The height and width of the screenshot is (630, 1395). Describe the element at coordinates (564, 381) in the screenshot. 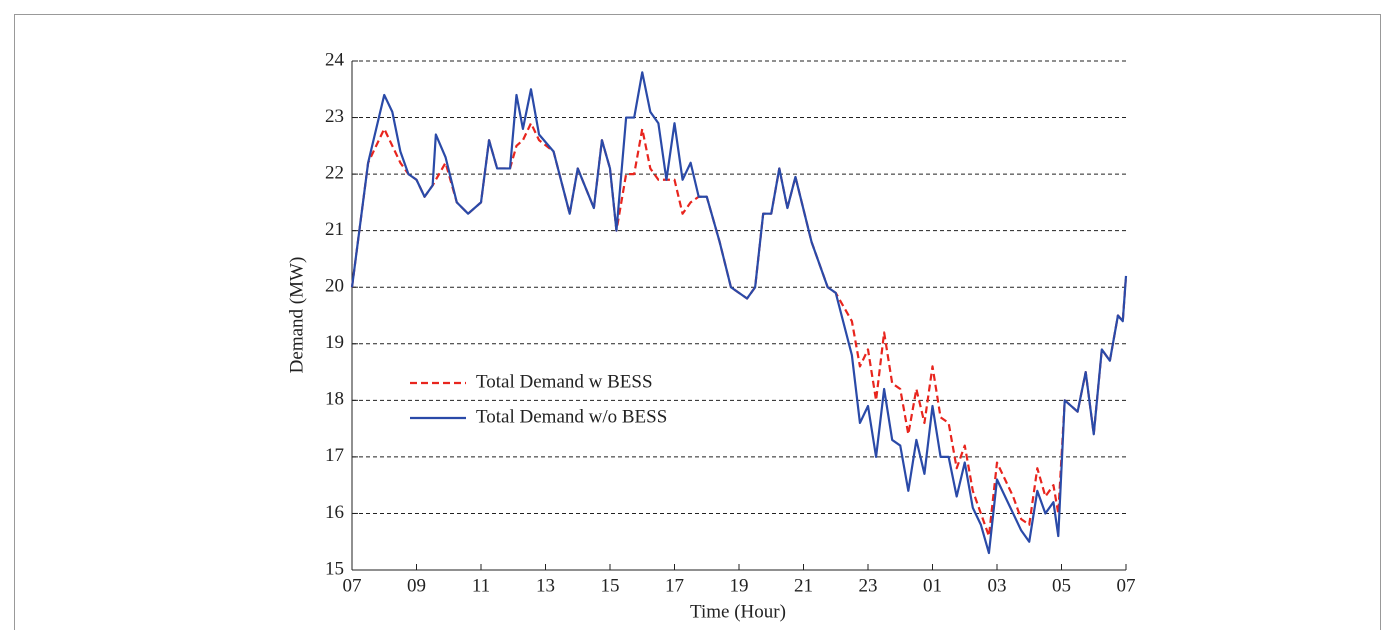

I see `legend-label: Total Demand w BESS` at that location.